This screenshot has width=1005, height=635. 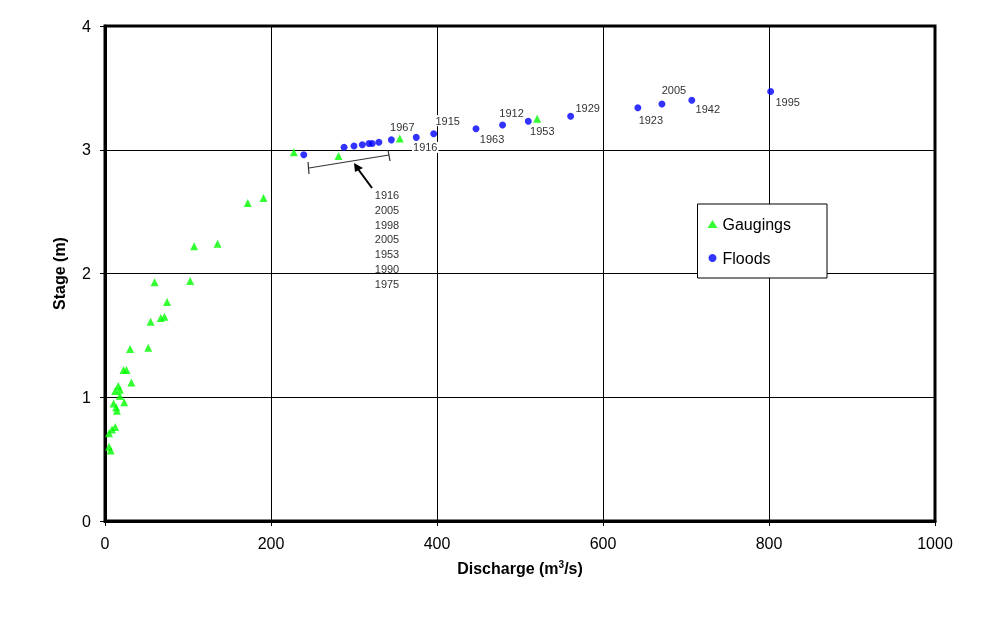 I want to click on y-tick-label: 0, so click(x=87, y=521).